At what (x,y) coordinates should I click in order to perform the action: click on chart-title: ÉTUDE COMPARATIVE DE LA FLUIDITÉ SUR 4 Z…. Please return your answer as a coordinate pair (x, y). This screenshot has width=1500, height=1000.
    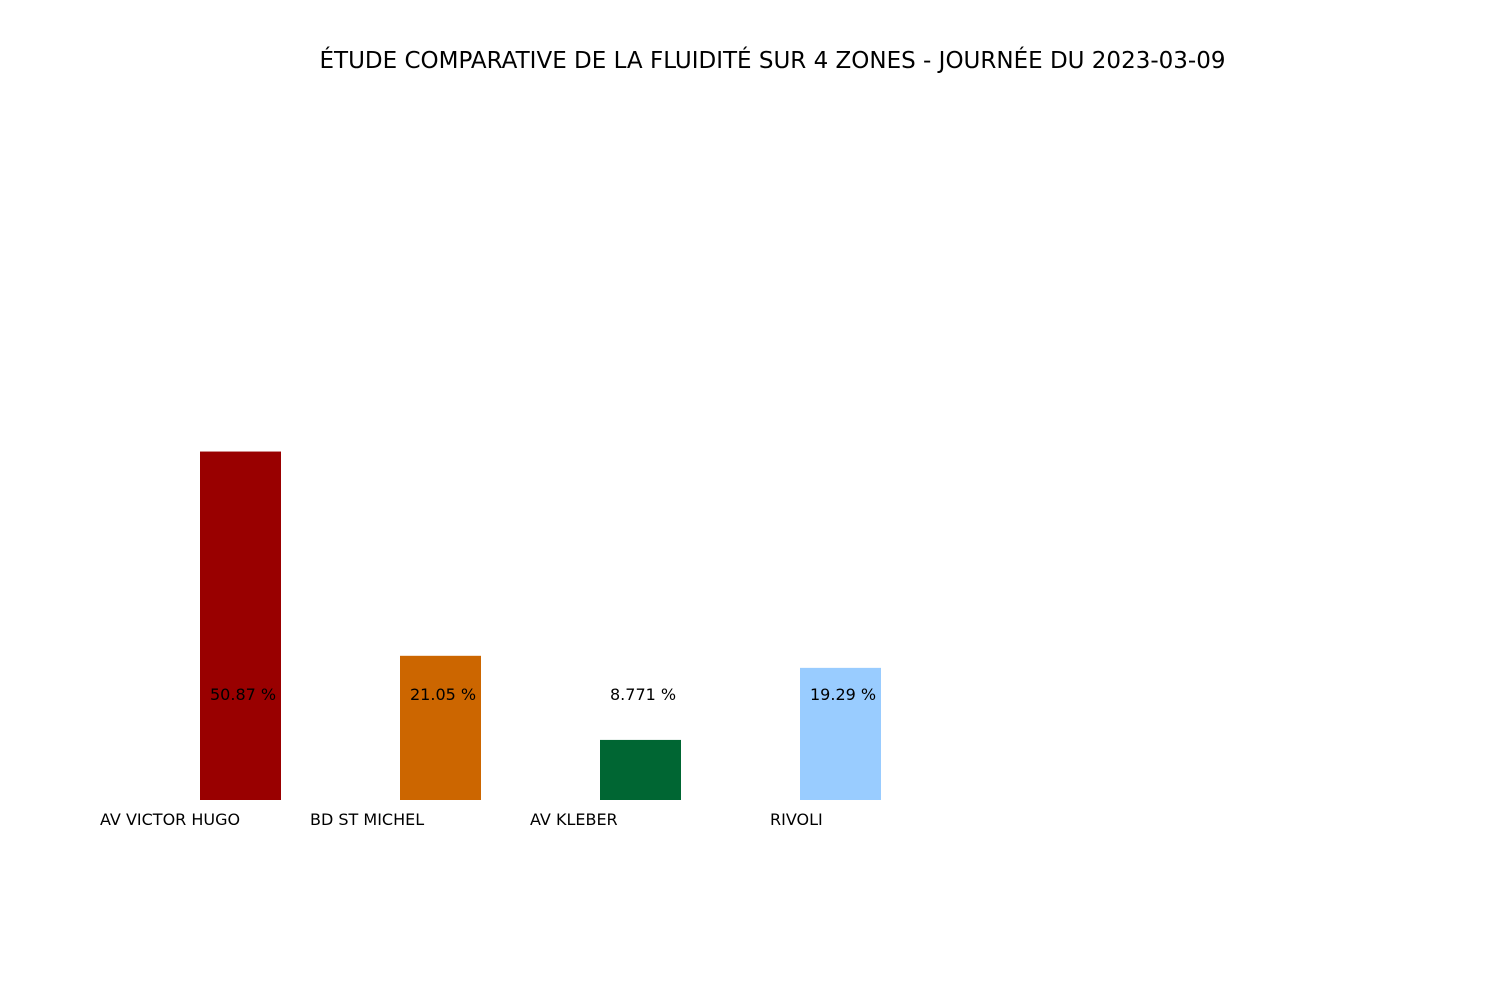
    Looking at the image, I should click on (772, 61).